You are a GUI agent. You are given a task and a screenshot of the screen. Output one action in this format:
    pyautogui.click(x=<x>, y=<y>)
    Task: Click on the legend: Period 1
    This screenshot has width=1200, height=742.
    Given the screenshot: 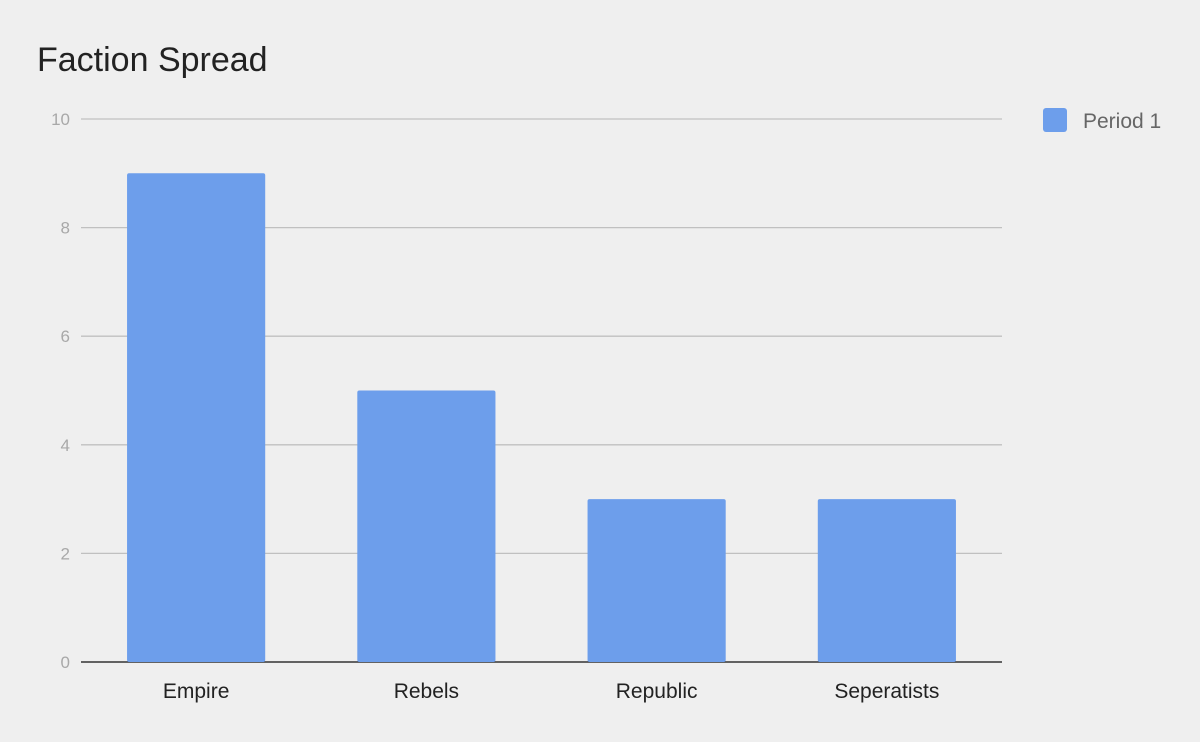 What is the action you would take?
    pyautogui.click(x=1102, y=120)
    